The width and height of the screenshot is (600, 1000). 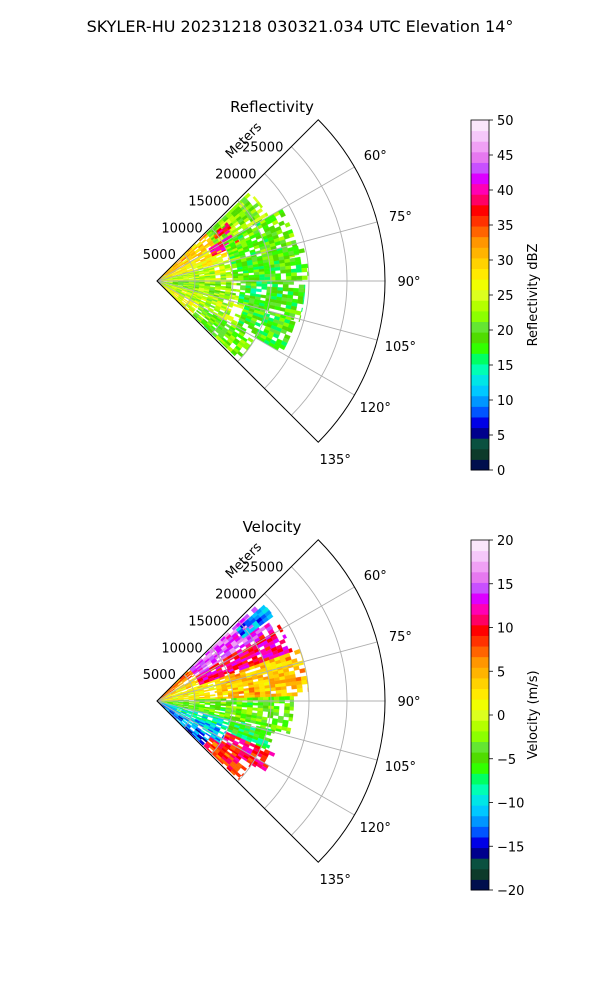 What do you see at coordinates (255, 224) in the screenshot?
I see `refl-grid-spoke` at bounding box center [255, 224].